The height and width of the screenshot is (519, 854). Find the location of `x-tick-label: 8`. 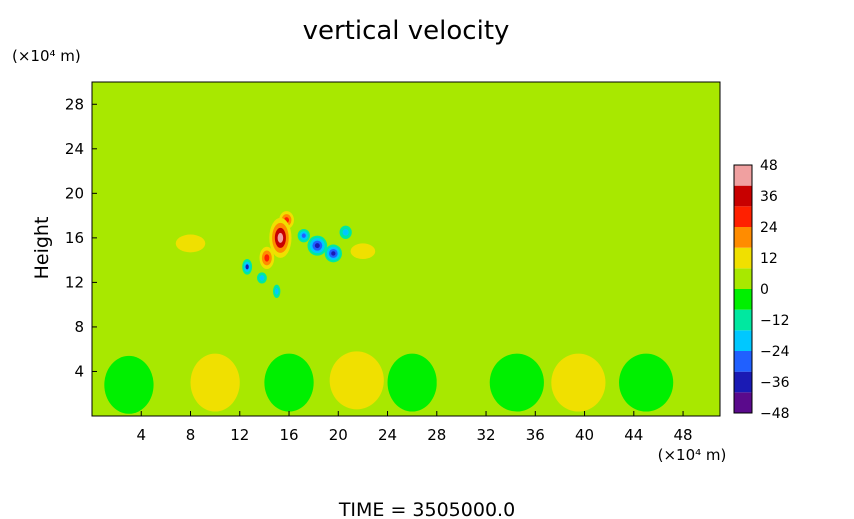

x-tick-label: 8 is located at coordinates (191, 435).